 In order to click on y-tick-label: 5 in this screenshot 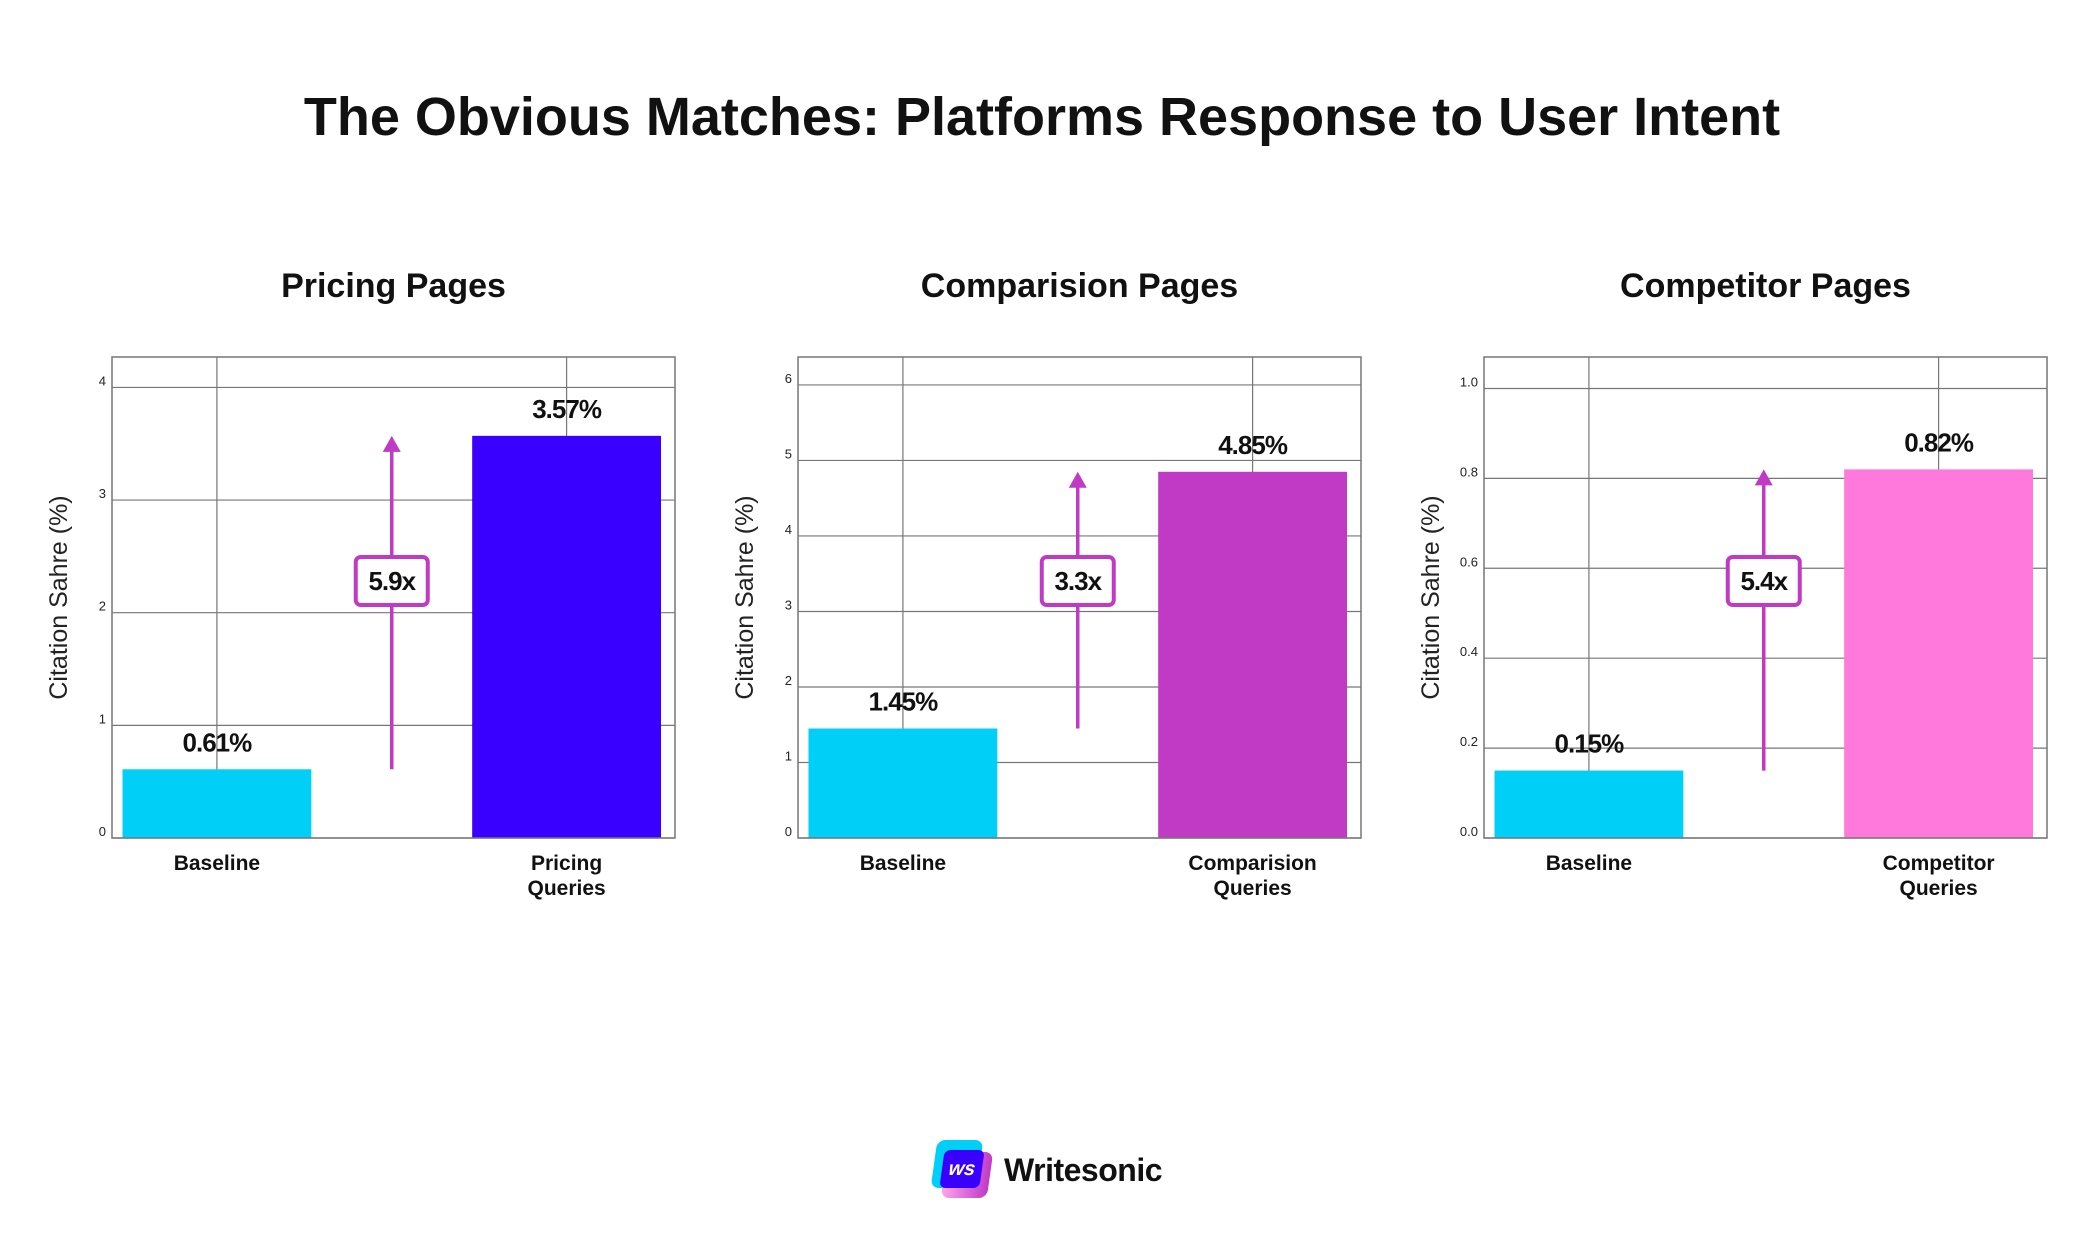, I will do `click(788, 453)`.